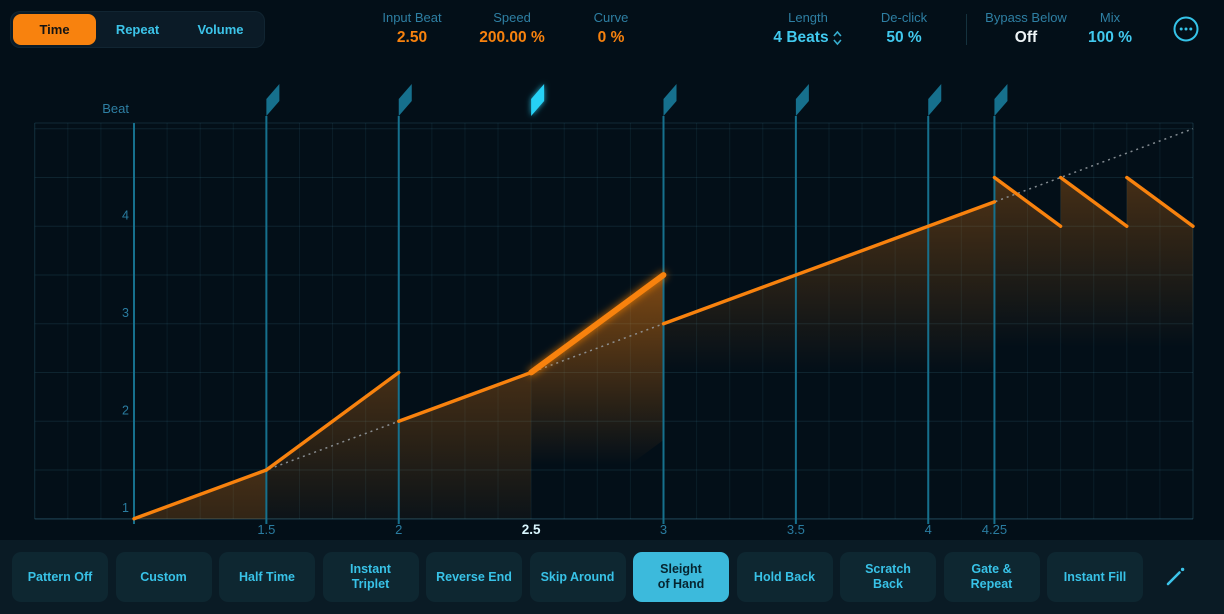 The height and width of the screenshot is (614, 1224). What do you see at coordinates (888, 584) in the screenshot?
I see `pattern-button-line: Back` at bounding box center [888, 584].